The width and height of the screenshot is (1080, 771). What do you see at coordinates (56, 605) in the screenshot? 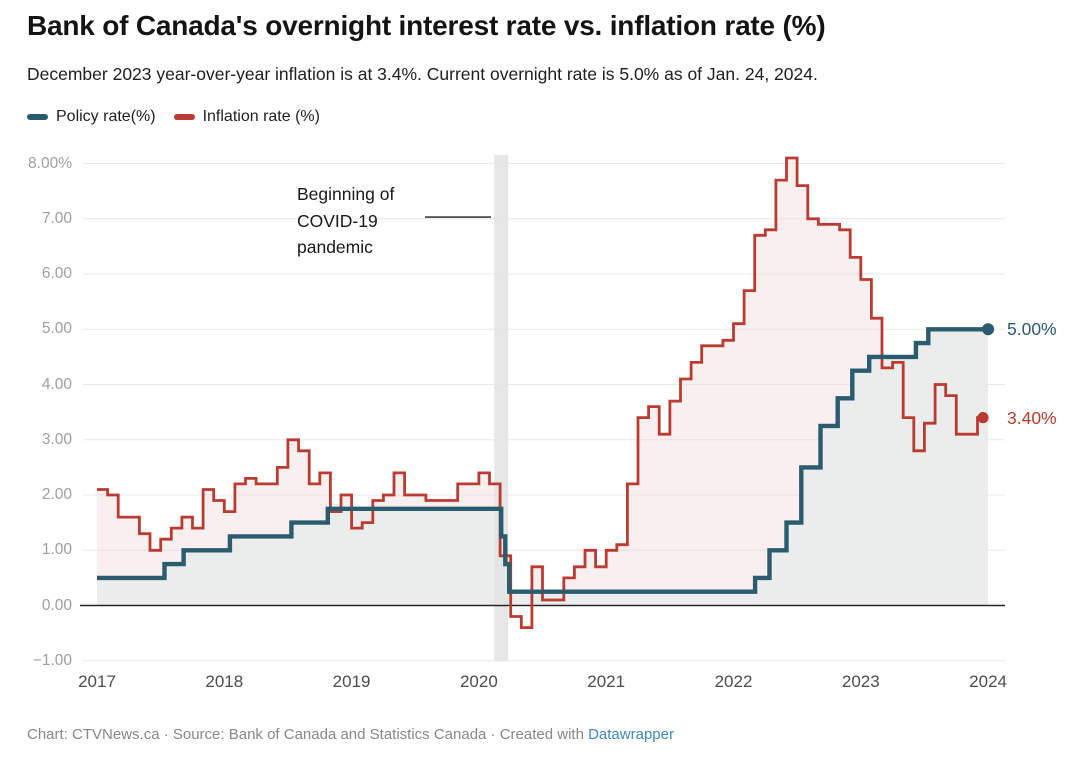
I see `y-axis-tick-label: 0.00` at bounding box center [56, 605].